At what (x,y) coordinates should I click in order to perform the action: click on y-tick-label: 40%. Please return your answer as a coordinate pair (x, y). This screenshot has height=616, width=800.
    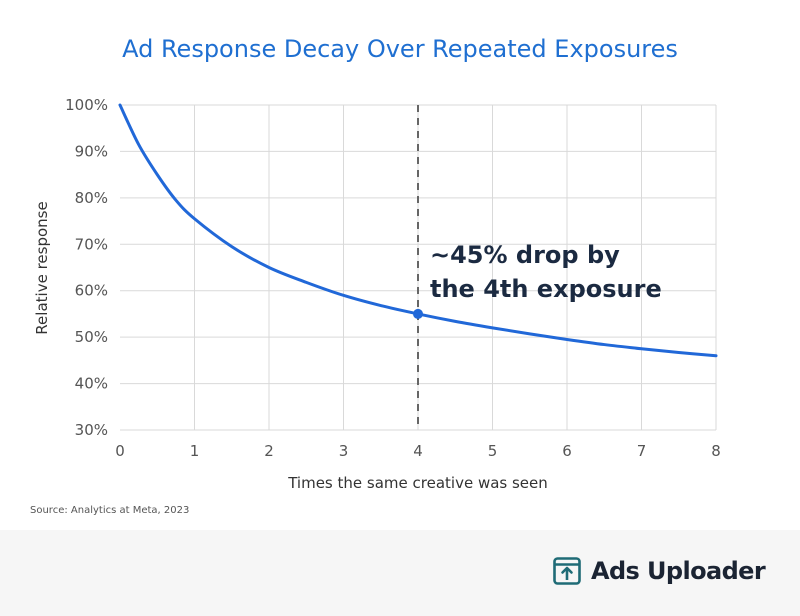
    Looking at the image, I should click on (91, 384).